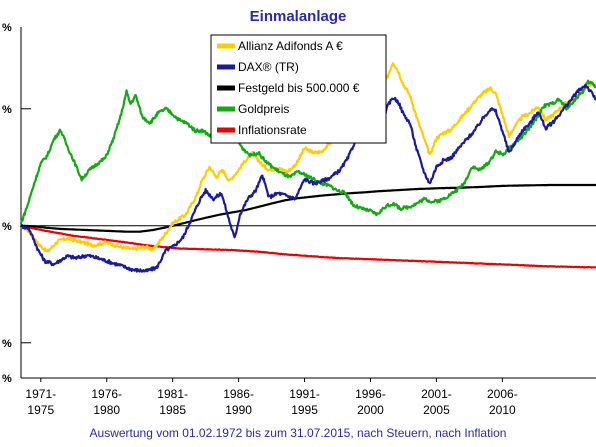 Image resolution: width=596 pixels, height=447 pixels. What do you see at coordinates (370, 410) in the screenshot?
I see `x-tick-label-bottom: 2000` at bounding box center [370, 410].